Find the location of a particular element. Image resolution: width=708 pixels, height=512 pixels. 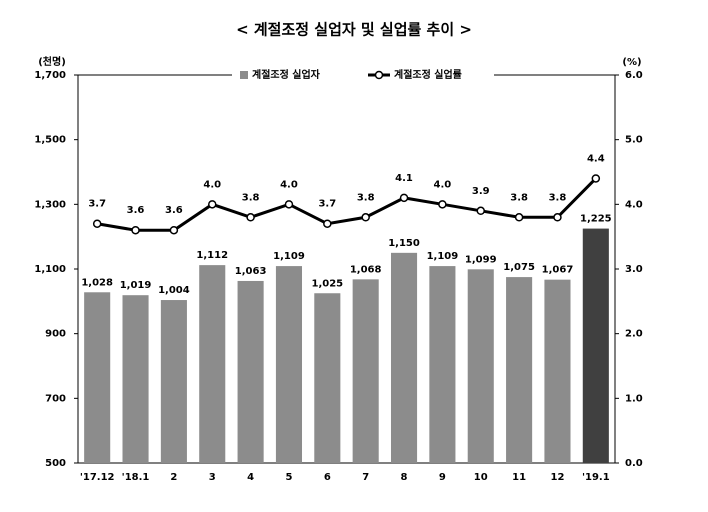

bar-value-label: 1,099 is located at coordinates (481, 259).